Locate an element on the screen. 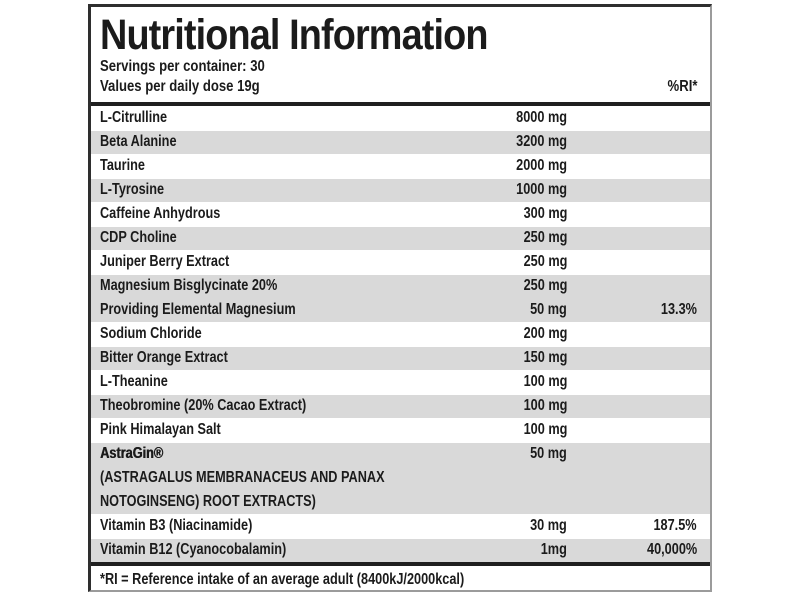  ingredient-ri: 187.5% is located at coordinates (632, 526).